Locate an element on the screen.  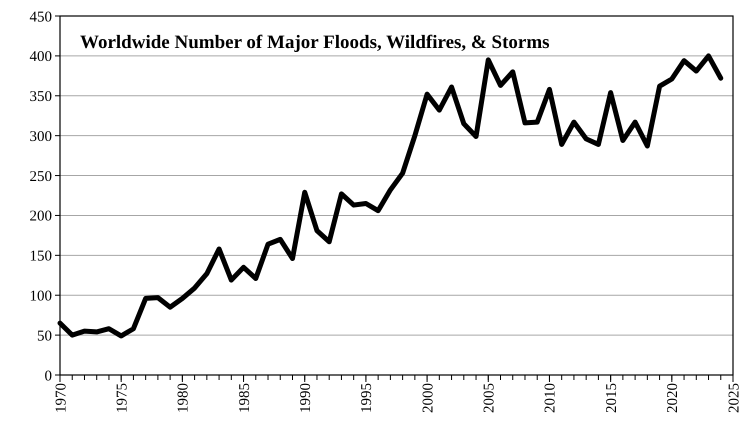
y-tick-label: 400 is located at coordinates (41, 57).